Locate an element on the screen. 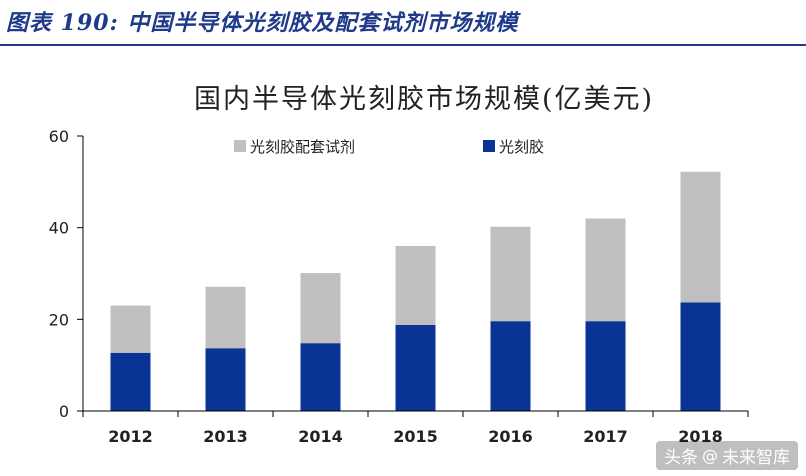 This screenshot has width=806, height=476. bar-2014-resist is located at coordinates (320, 377).